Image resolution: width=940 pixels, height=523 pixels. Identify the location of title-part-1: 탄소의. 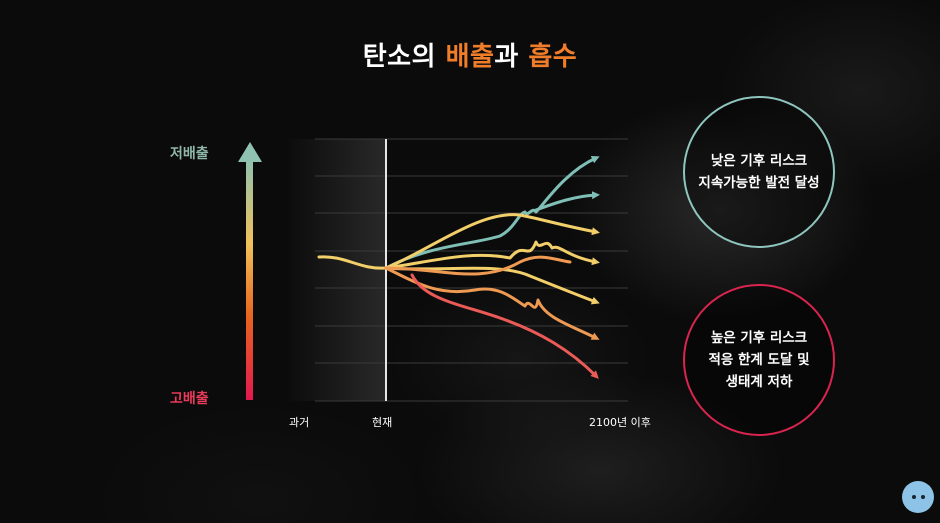
(404, 57).